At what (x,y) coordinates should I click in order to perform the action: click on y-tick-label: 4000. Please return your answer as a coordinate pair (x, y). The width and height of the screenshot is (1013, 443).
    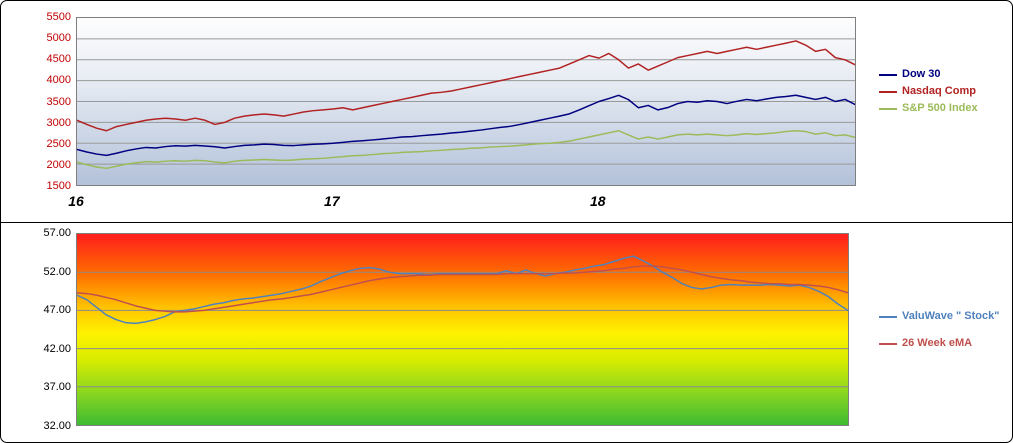
    Looking at the image, I should click on (58, 80).